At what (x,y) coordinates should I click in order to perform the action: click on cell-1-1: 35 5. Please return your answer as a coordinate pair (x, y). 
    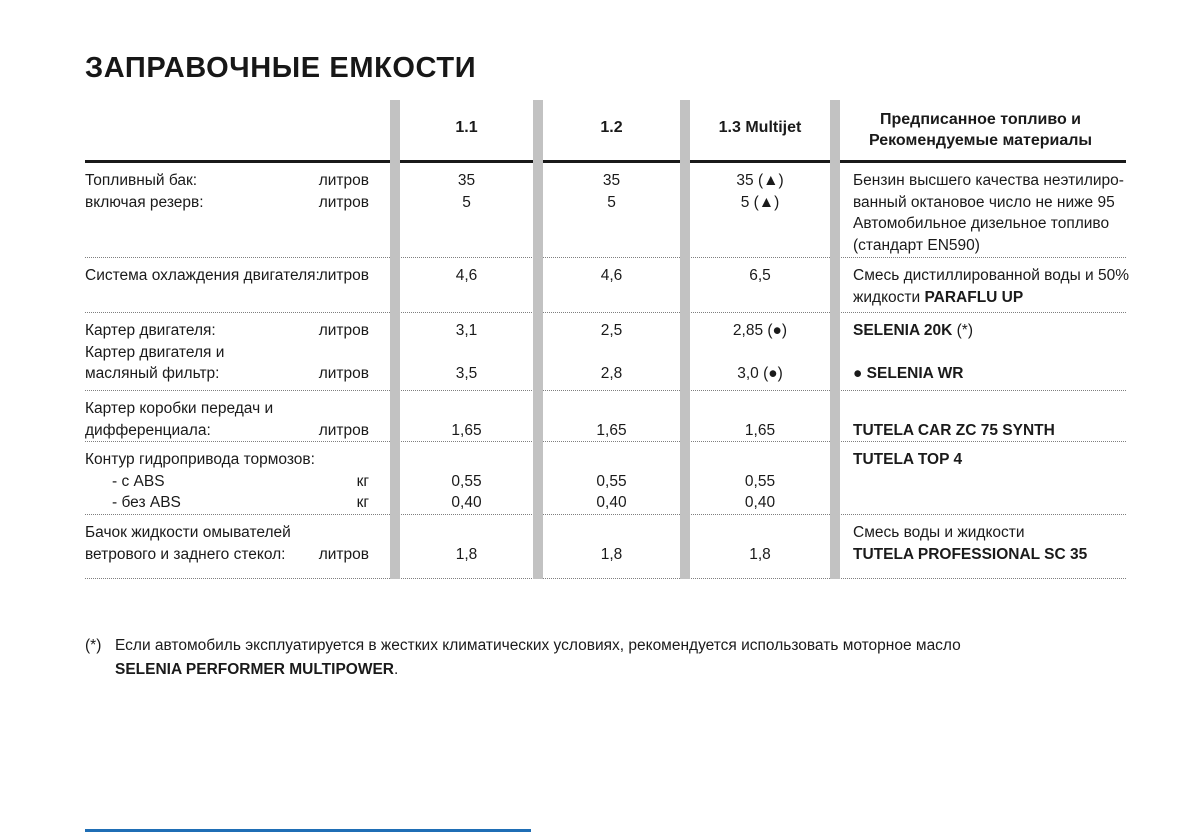
    Looking at the image, I should click on (466, 191).